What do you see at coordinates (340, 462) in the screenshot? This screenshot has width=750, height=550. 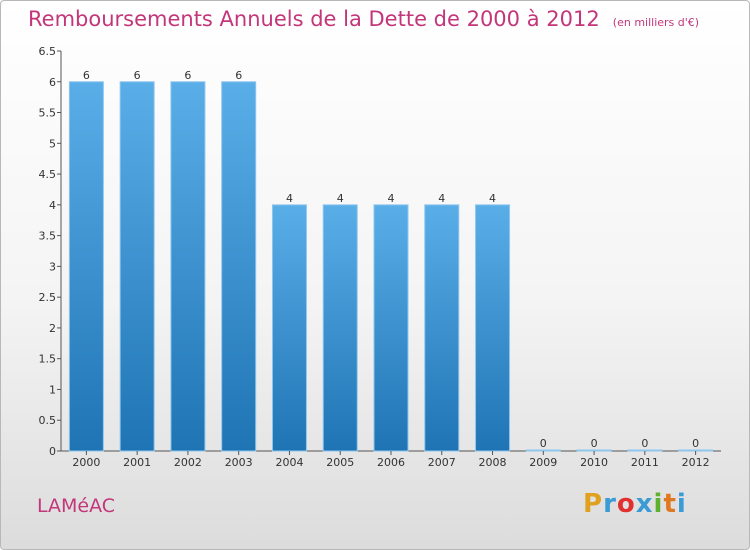 I see `x-tick-label: 2005` at bounding box center [340, 462].